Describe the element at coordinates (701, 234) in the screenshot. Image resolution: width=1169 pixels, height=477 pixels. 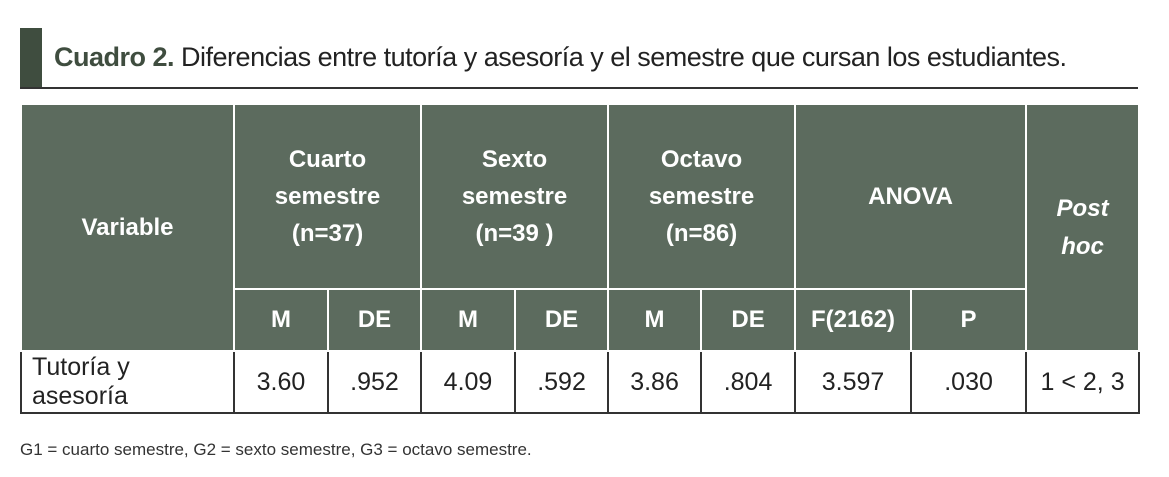
I see `header-line: (n=86)` at that location.